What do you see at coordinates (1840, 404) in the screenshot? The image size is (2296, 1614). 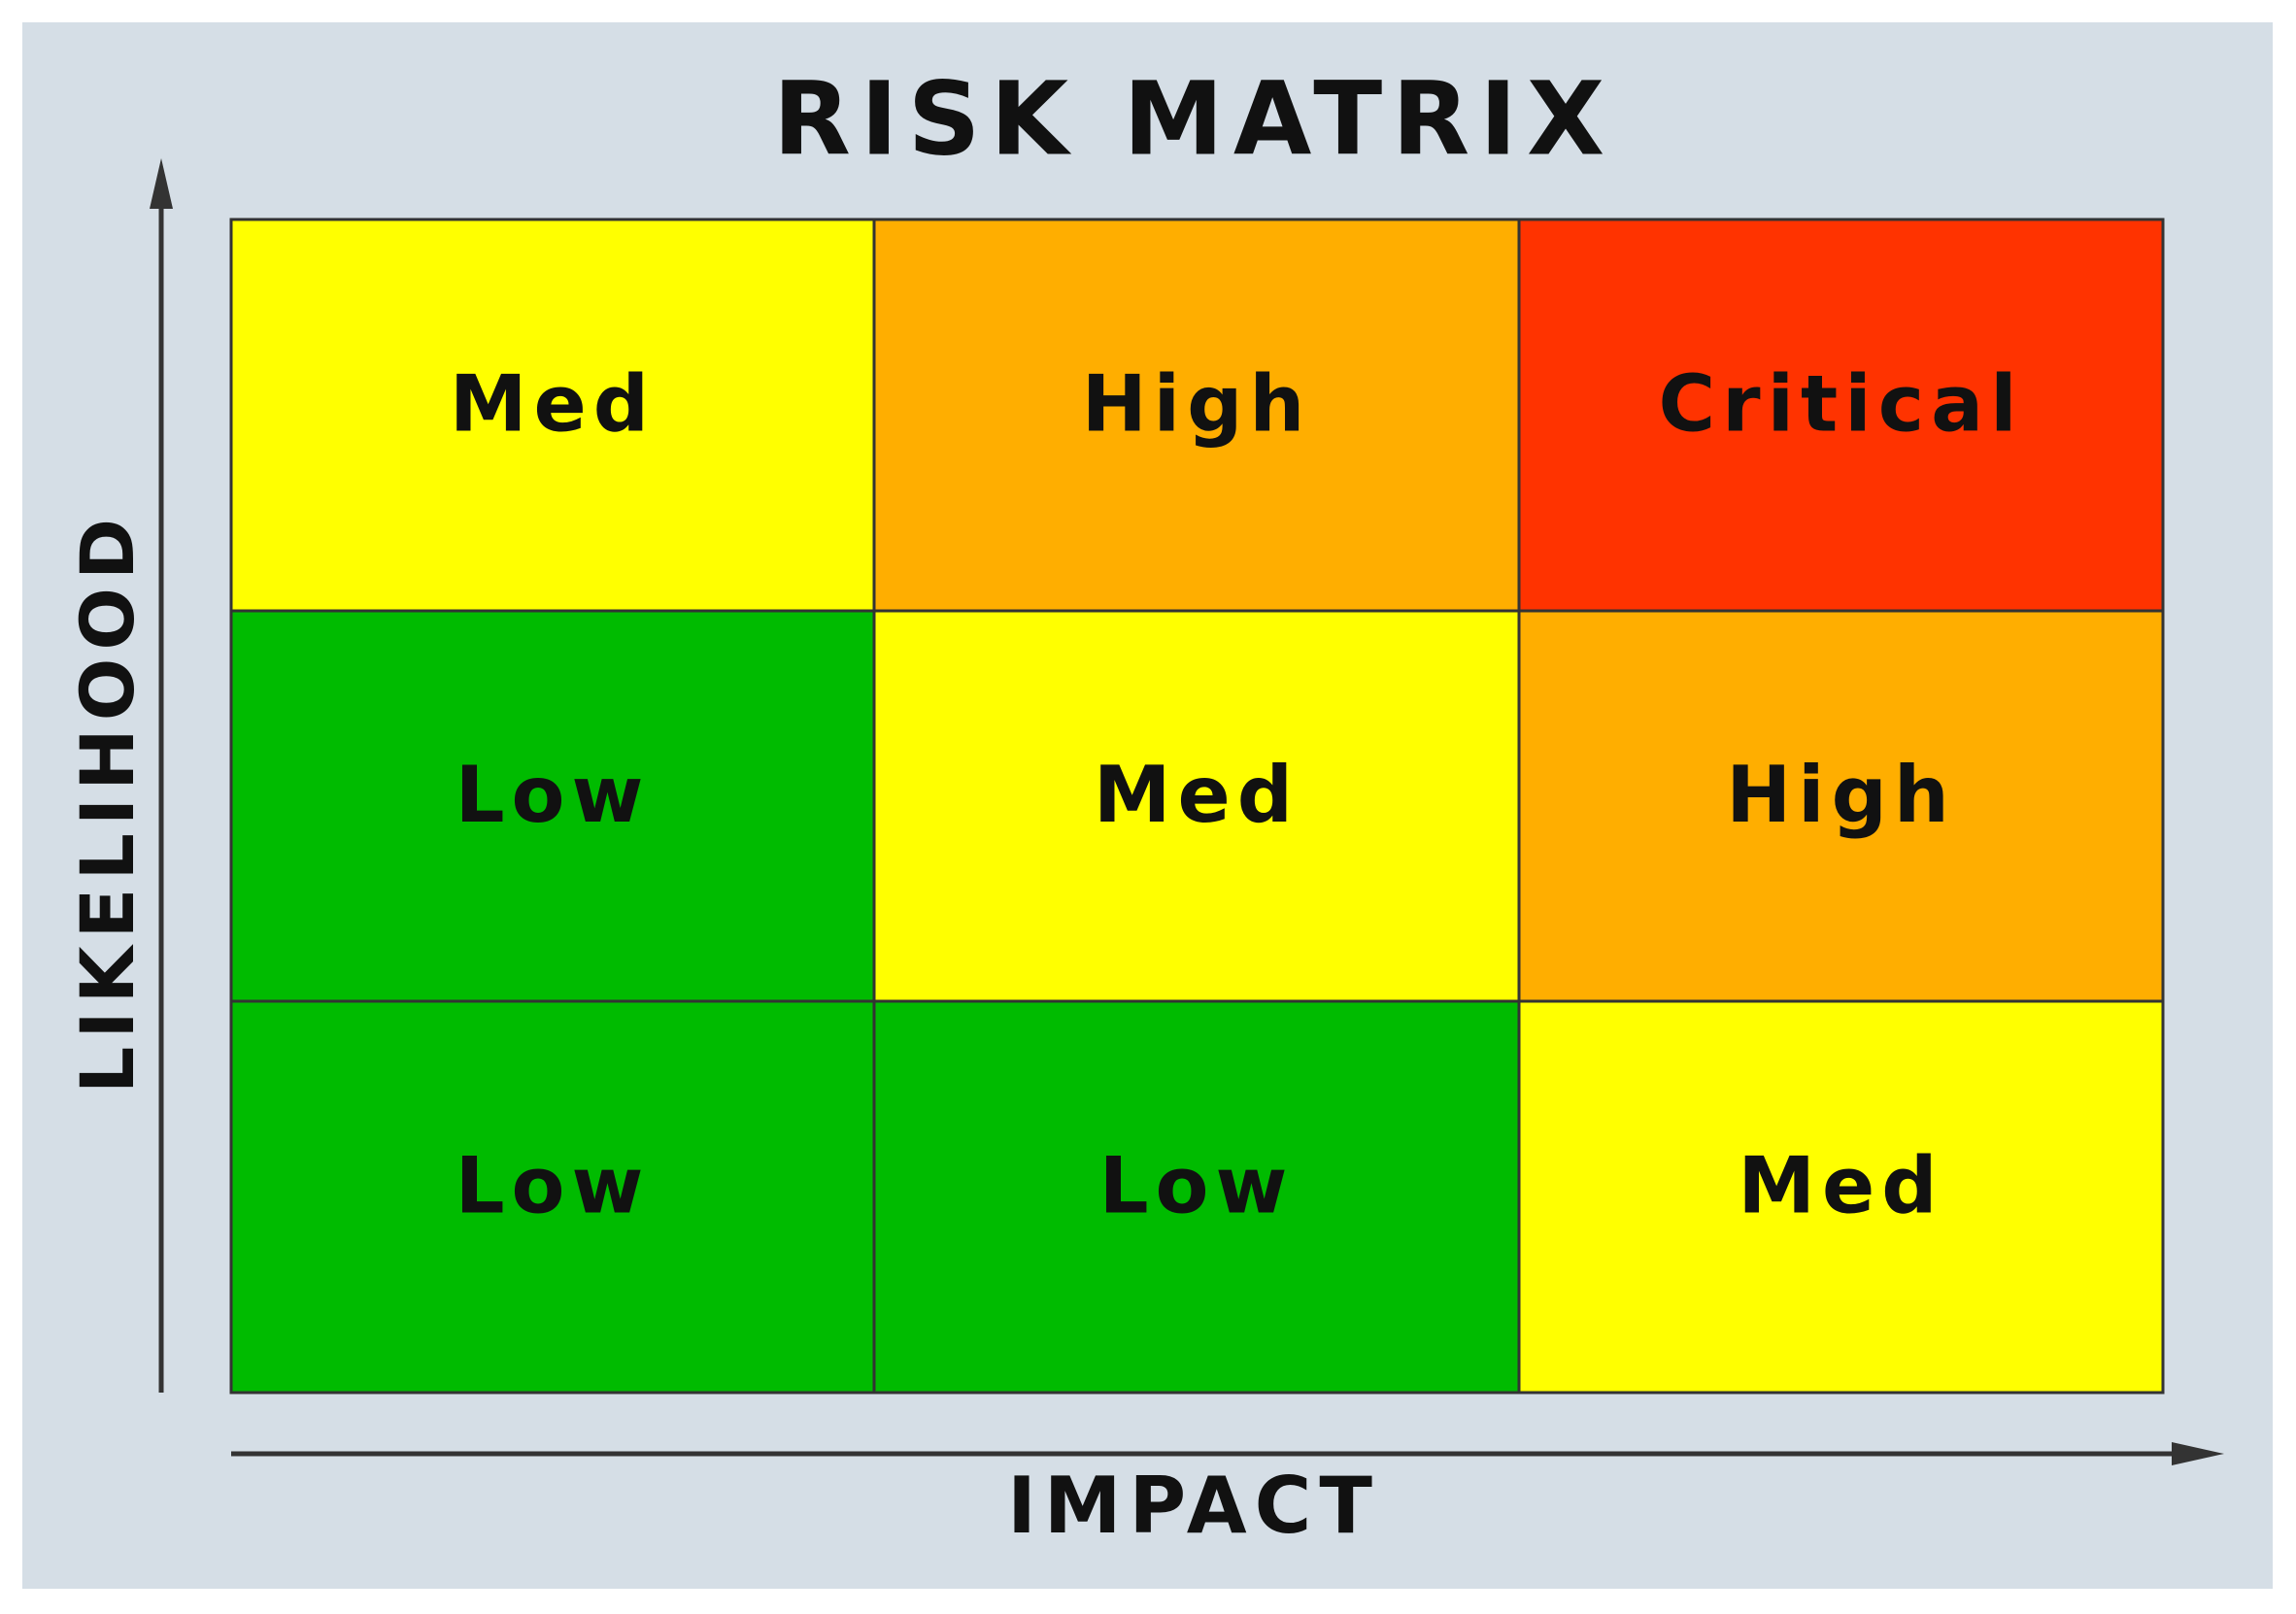 I see `risk-level-label: Critical` at bounding box center [1840, 404].